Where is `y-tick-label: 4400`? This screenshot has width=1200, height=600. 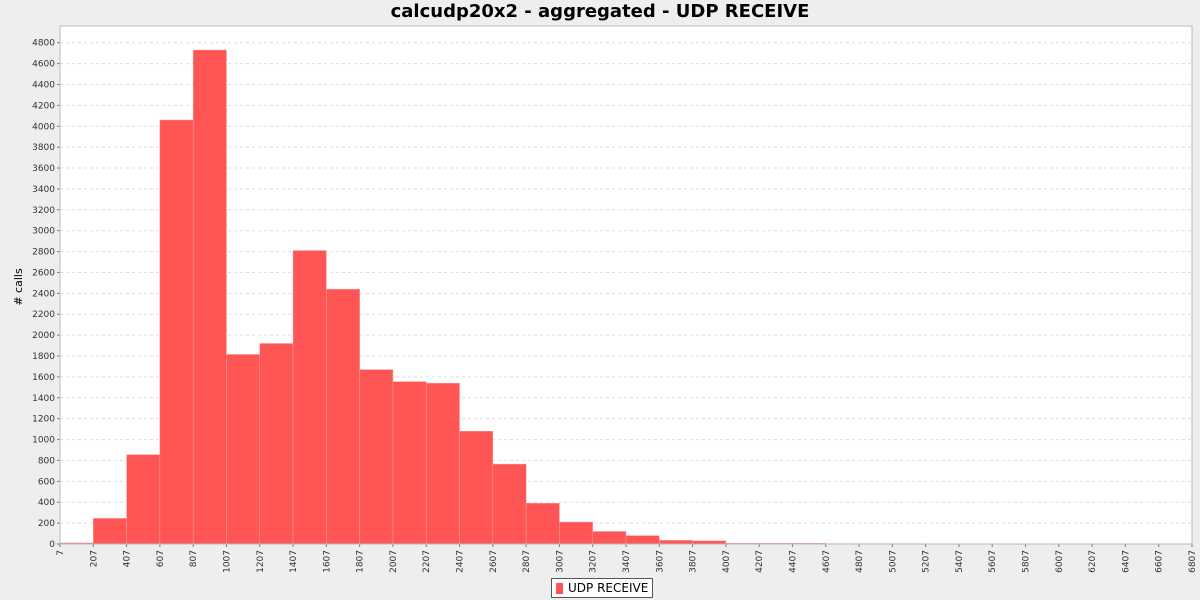
y-tick-label: 4400 is located at coordinates (43, 85).